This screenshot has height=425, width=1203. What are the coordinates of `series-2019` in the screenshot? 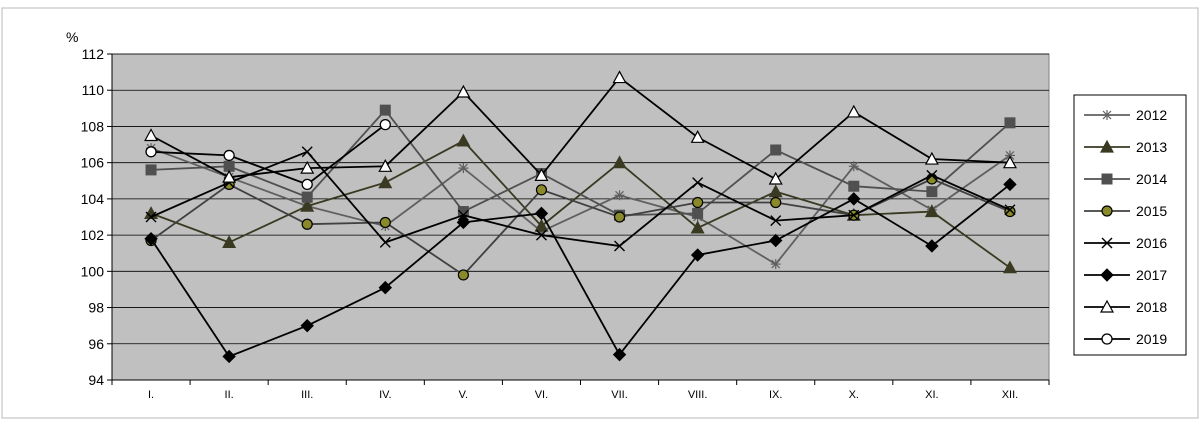 It's located at (268, 154).